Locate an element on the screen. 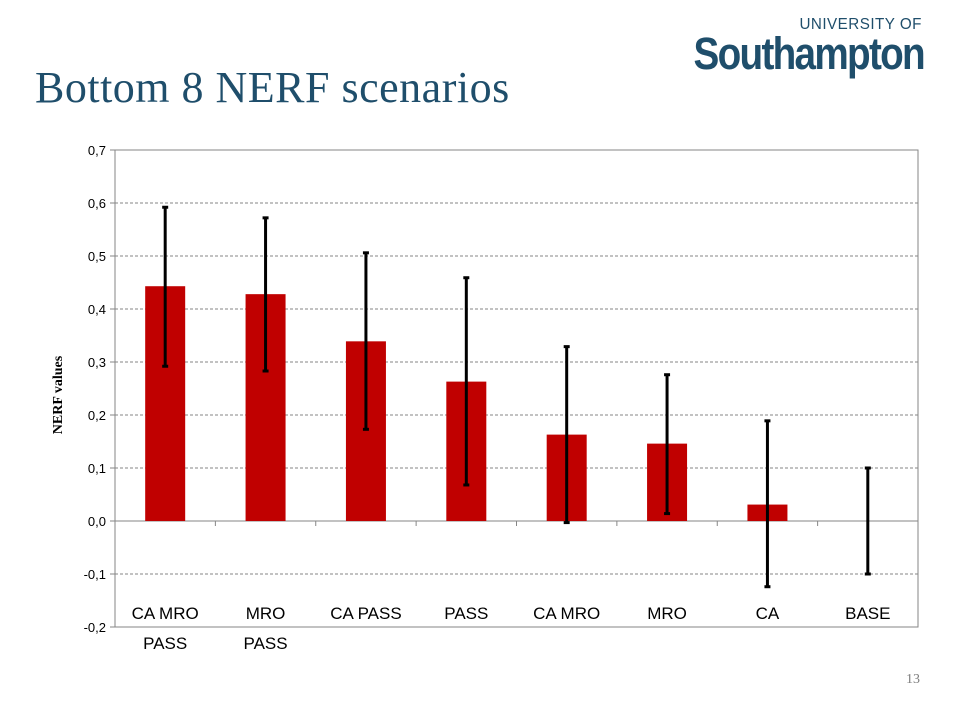 Image resolution: width=960 pixels, height=720 pixels. x-tick-label: CA is located at coordinates (768, 613).